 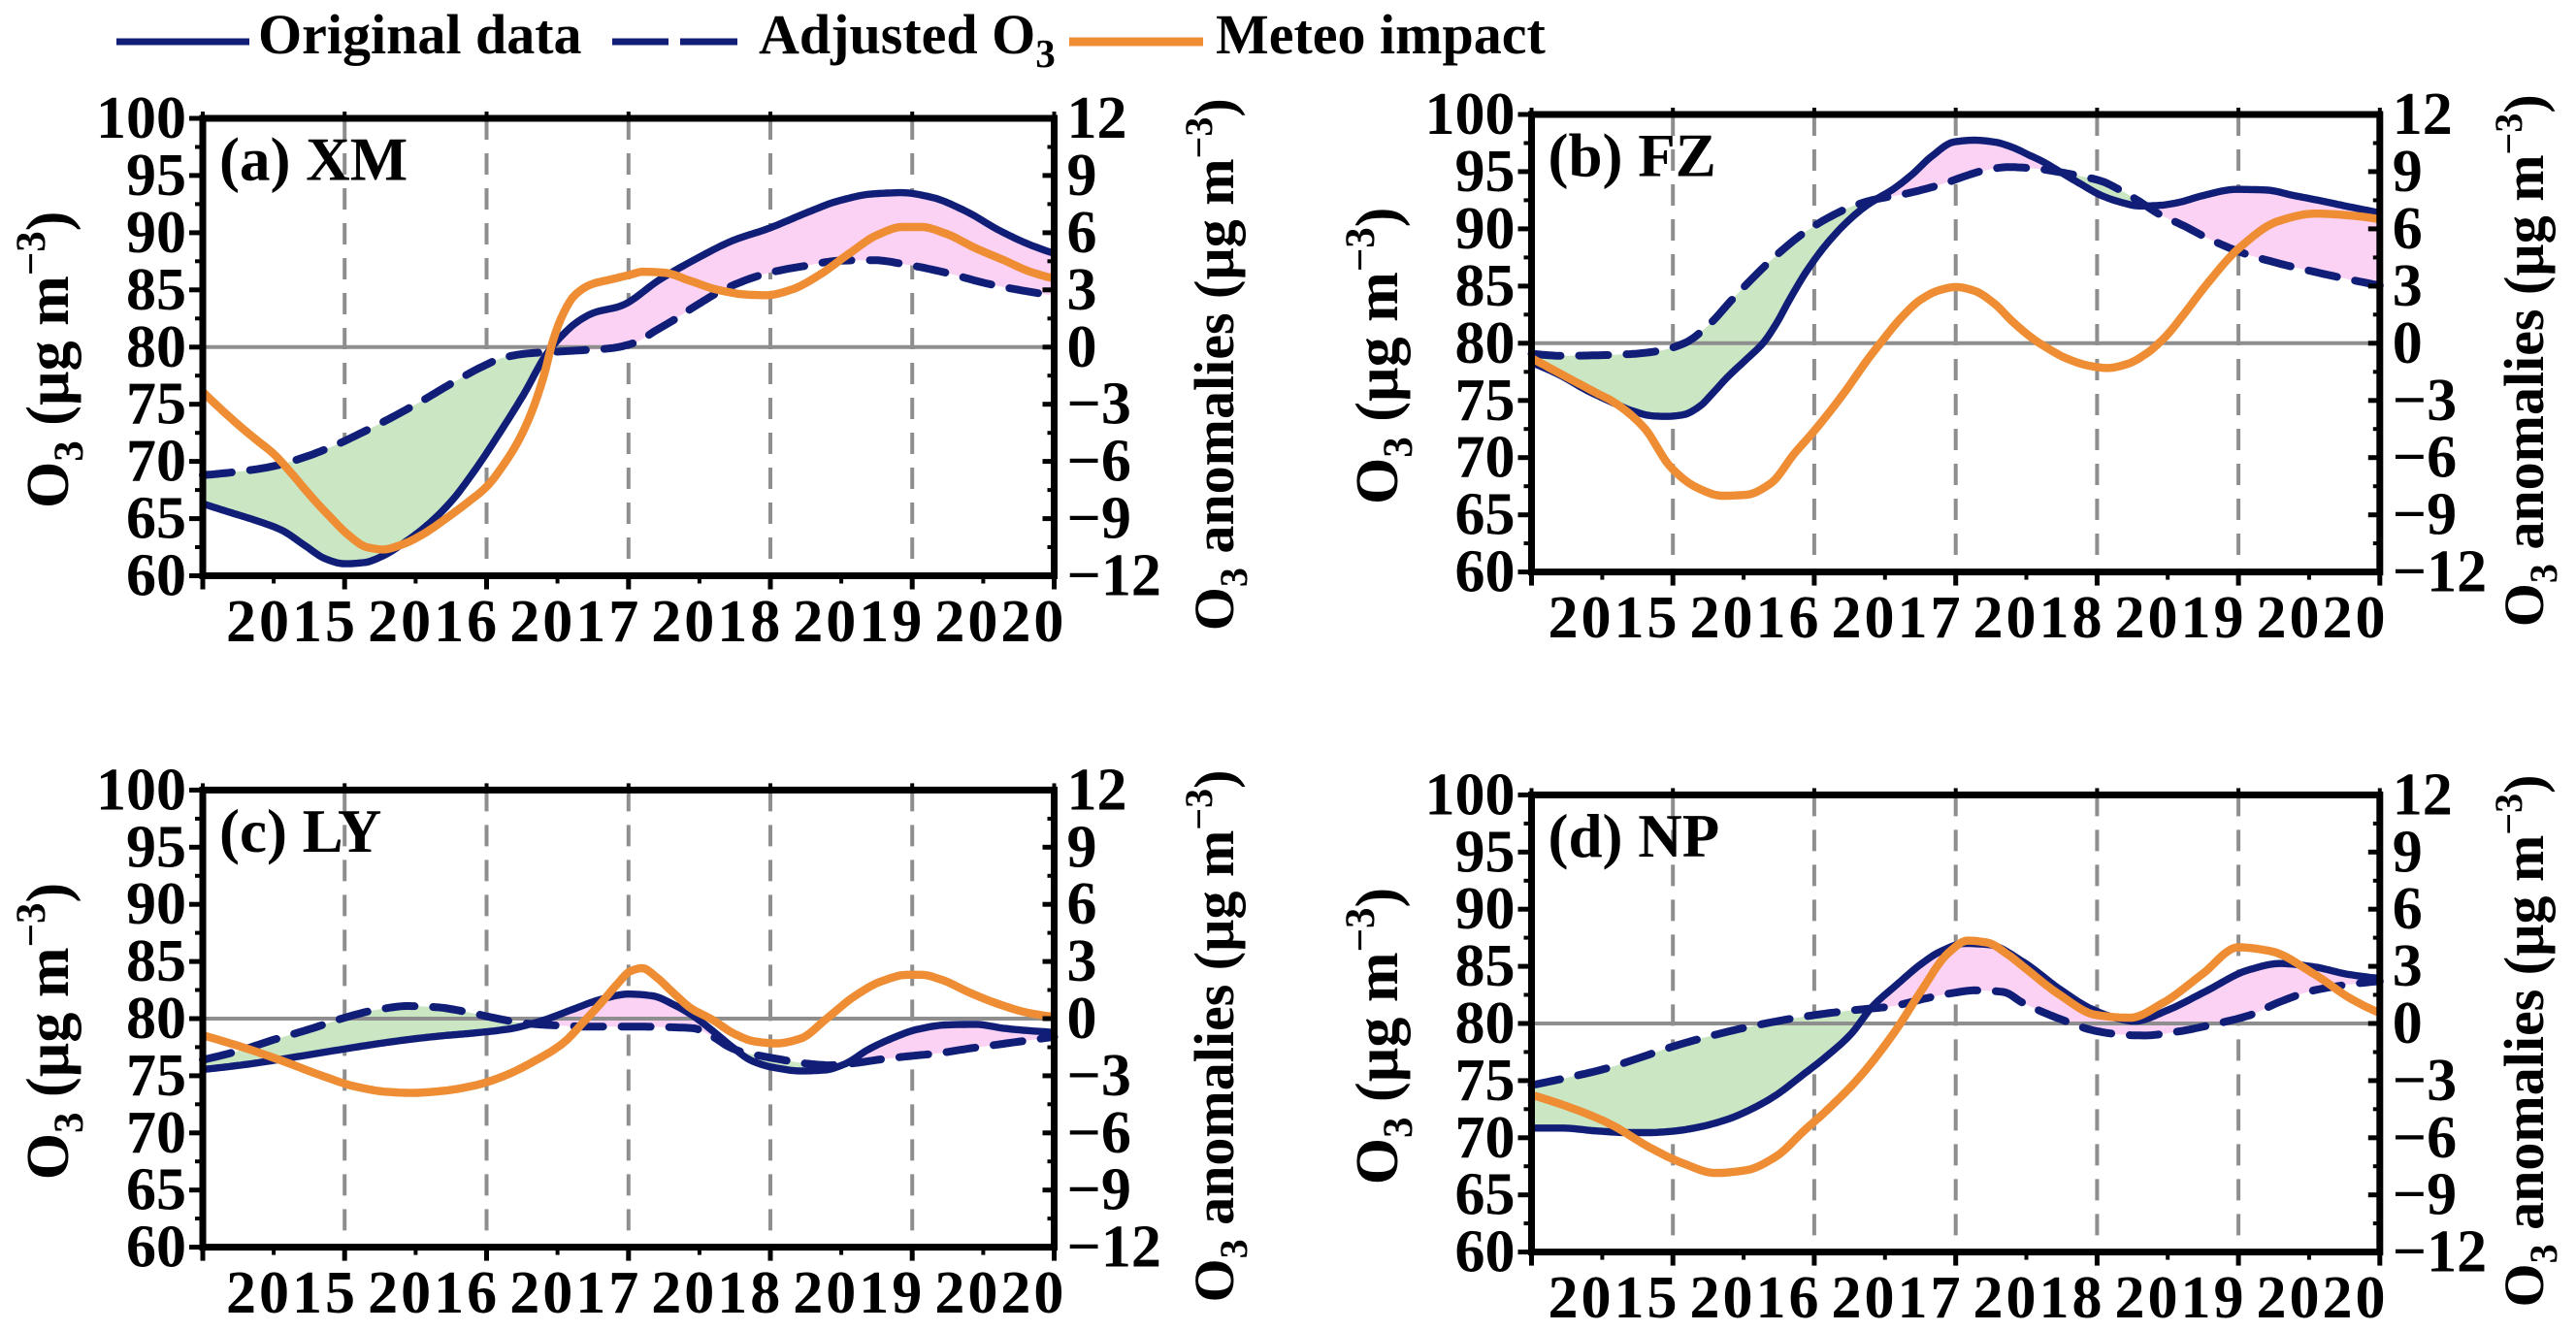 I want to click on svg-text: (c) LY, so click(x=300, y=831).